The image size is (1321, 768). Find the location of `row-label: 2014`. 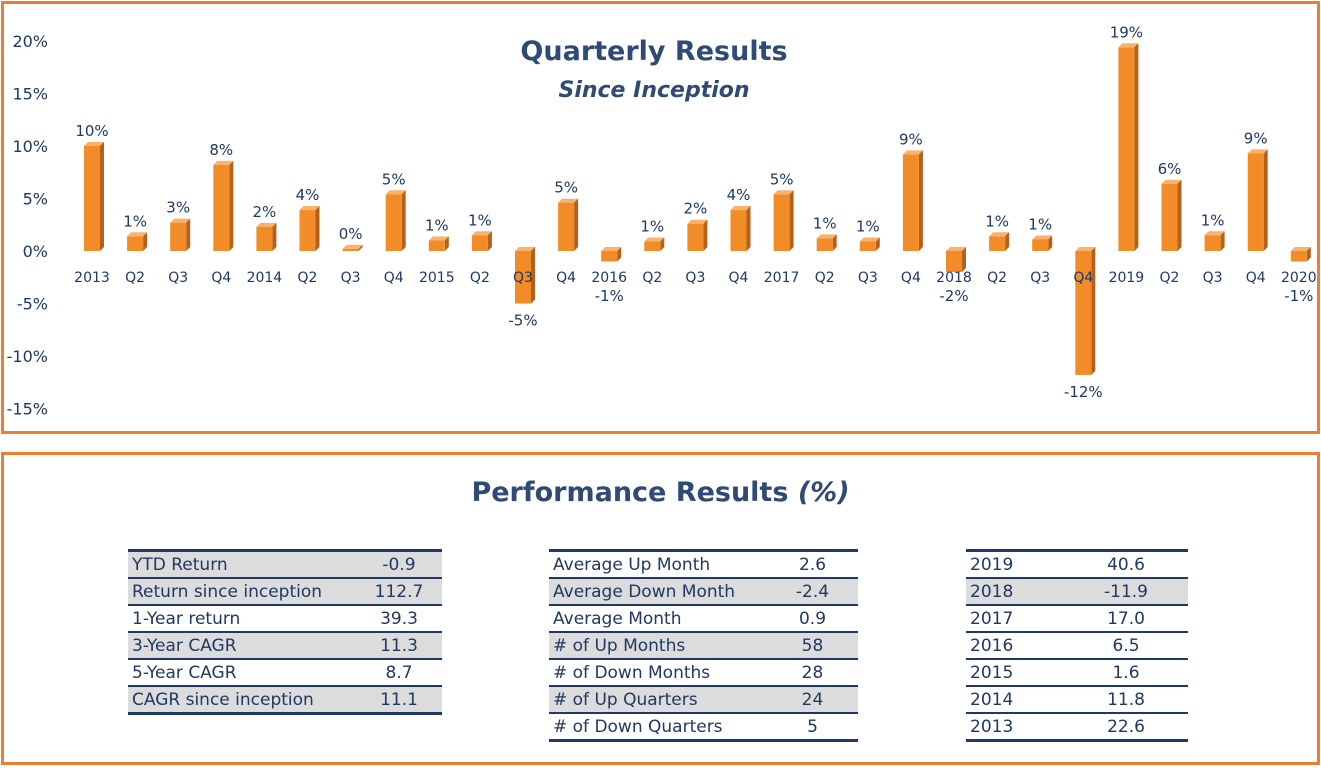

row-label: 2014 is located at coordinates (1015, 700).